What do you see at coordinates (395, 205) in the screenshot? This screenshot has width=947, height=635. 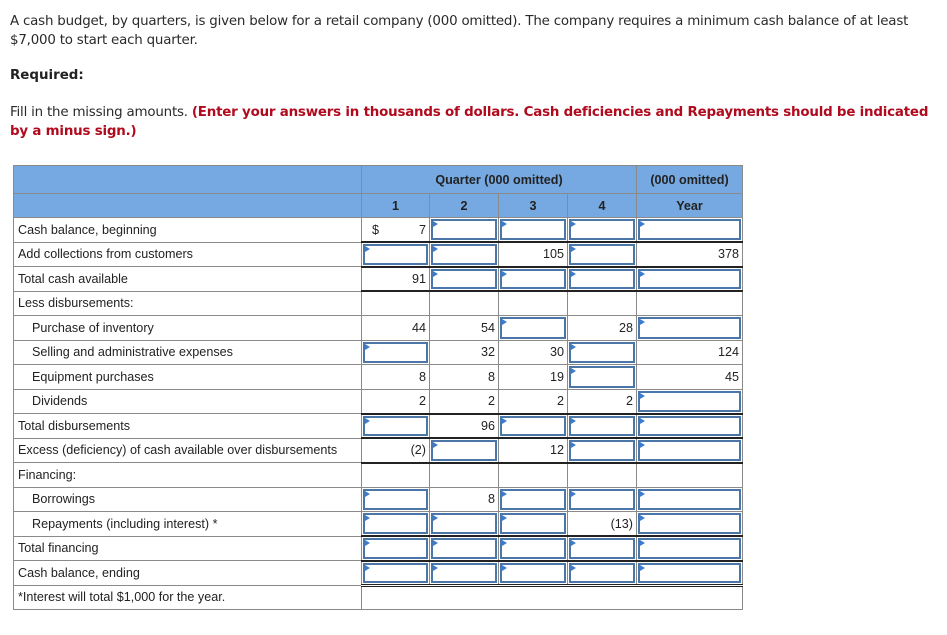 I see `header-q1: 1` at bounding box center [395, 205].